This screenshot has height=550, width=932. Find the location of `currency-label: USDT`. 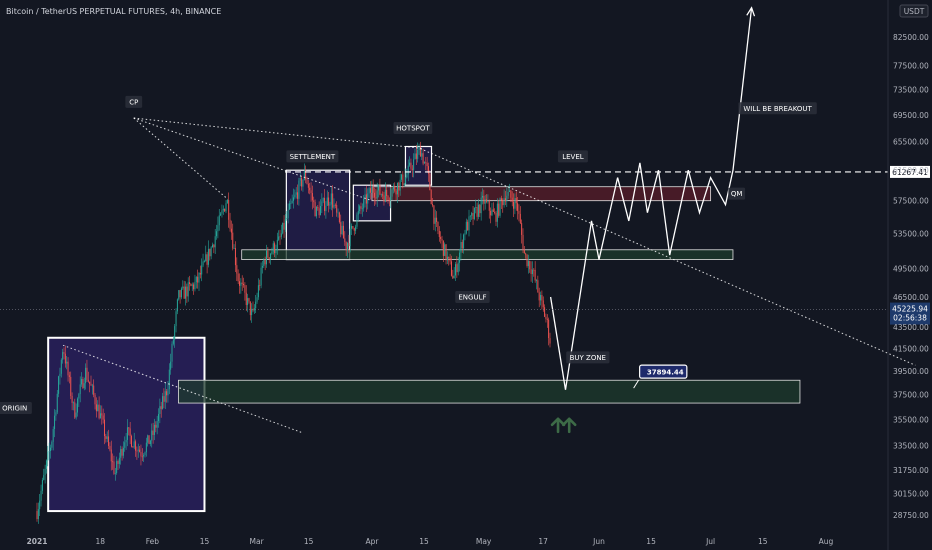

currency-label: USDT is located at coordinates (914, 11).